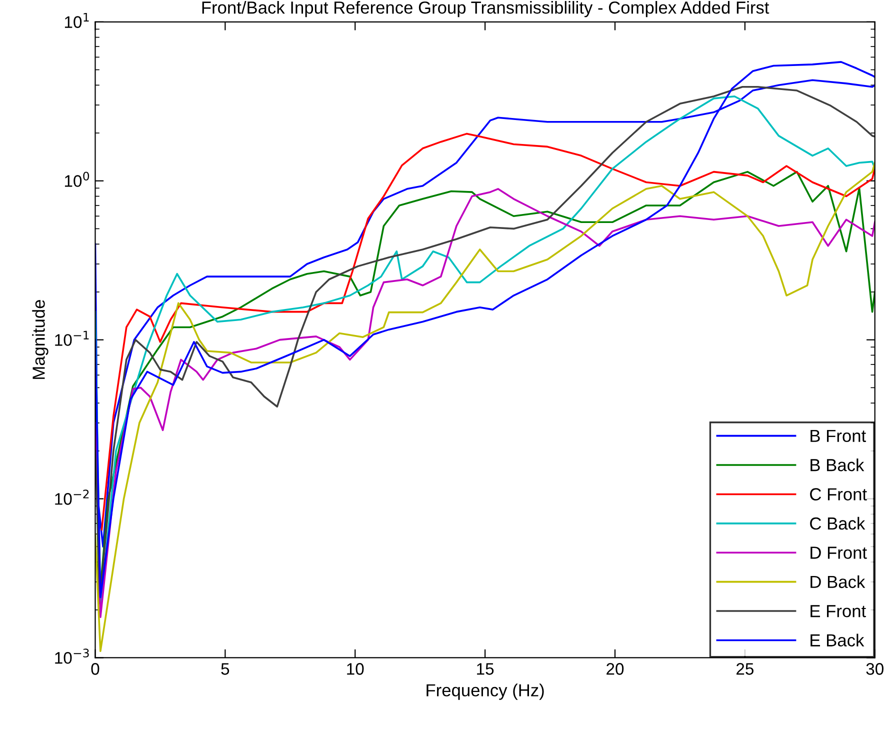 This screenshot has width=890, height=730. I want to click on y-tick-label: 10$^{−2}$, so click(72, 497).